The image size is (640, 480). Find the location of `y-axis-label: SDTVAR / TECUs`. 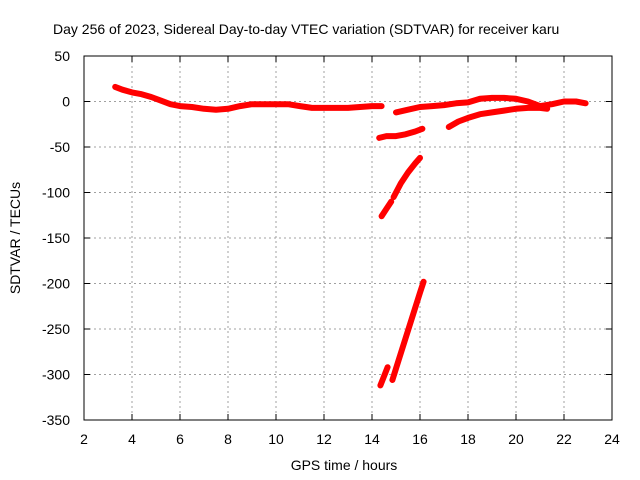

y-axis-label: SDTVAR / TECUs is located at coordinates (15, 238).